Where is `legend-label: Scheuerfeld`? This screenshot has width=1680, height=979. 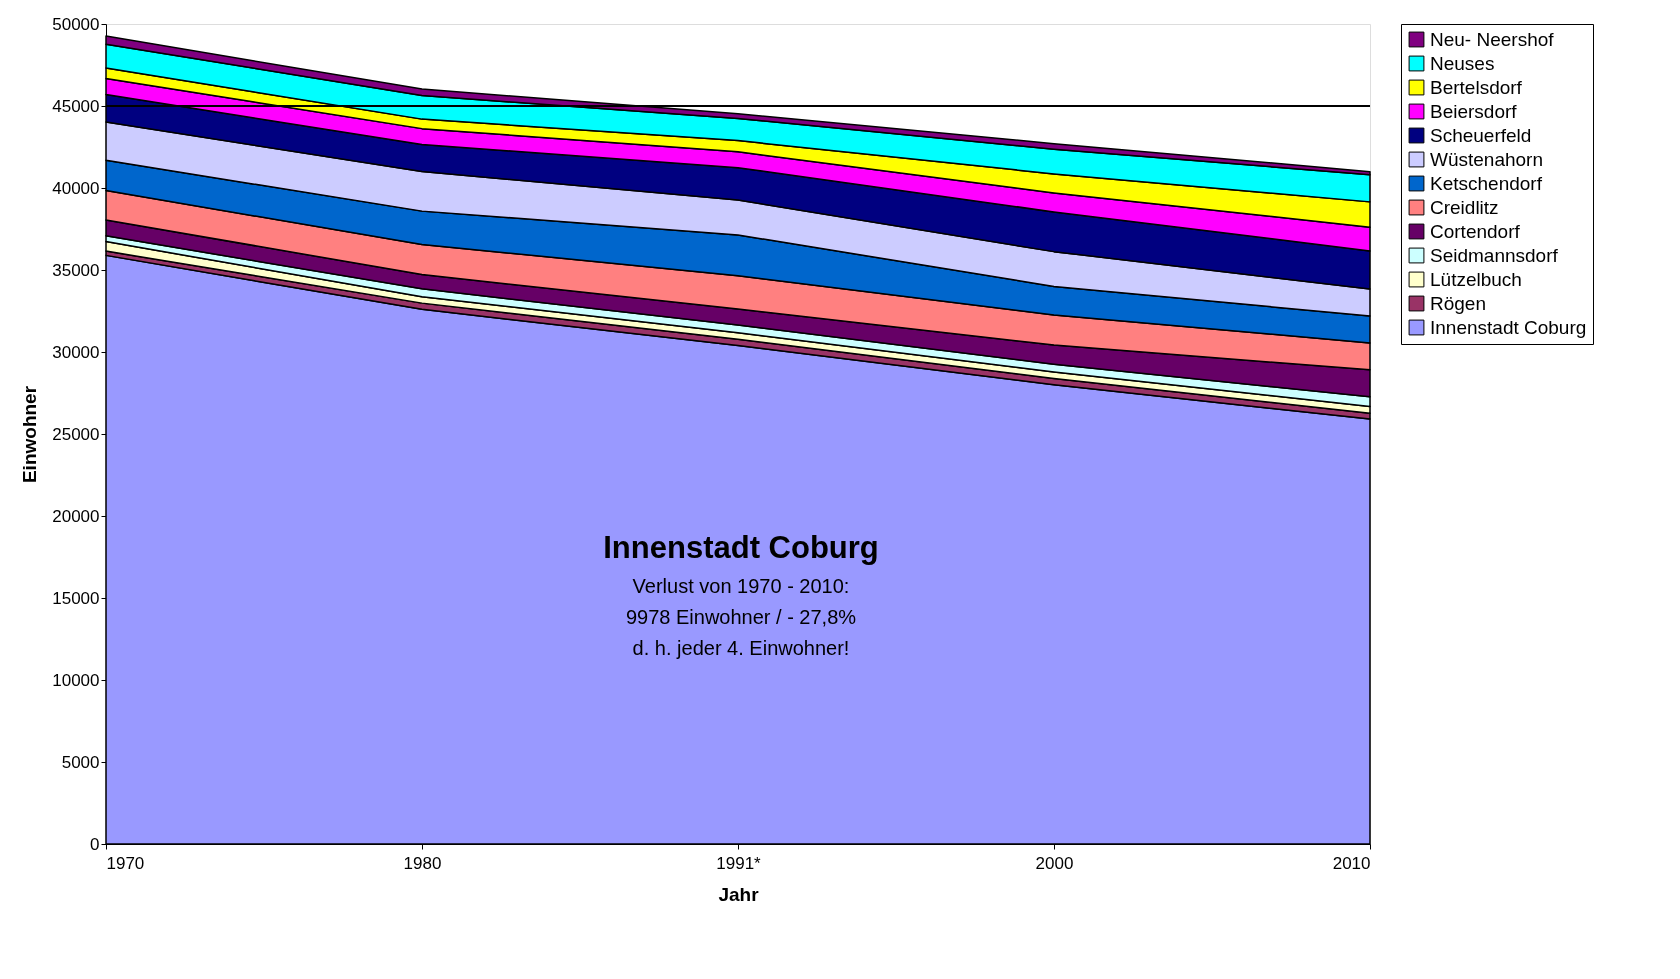
legend-label: Scheuerfeld is located at coordinates (1481, 135).